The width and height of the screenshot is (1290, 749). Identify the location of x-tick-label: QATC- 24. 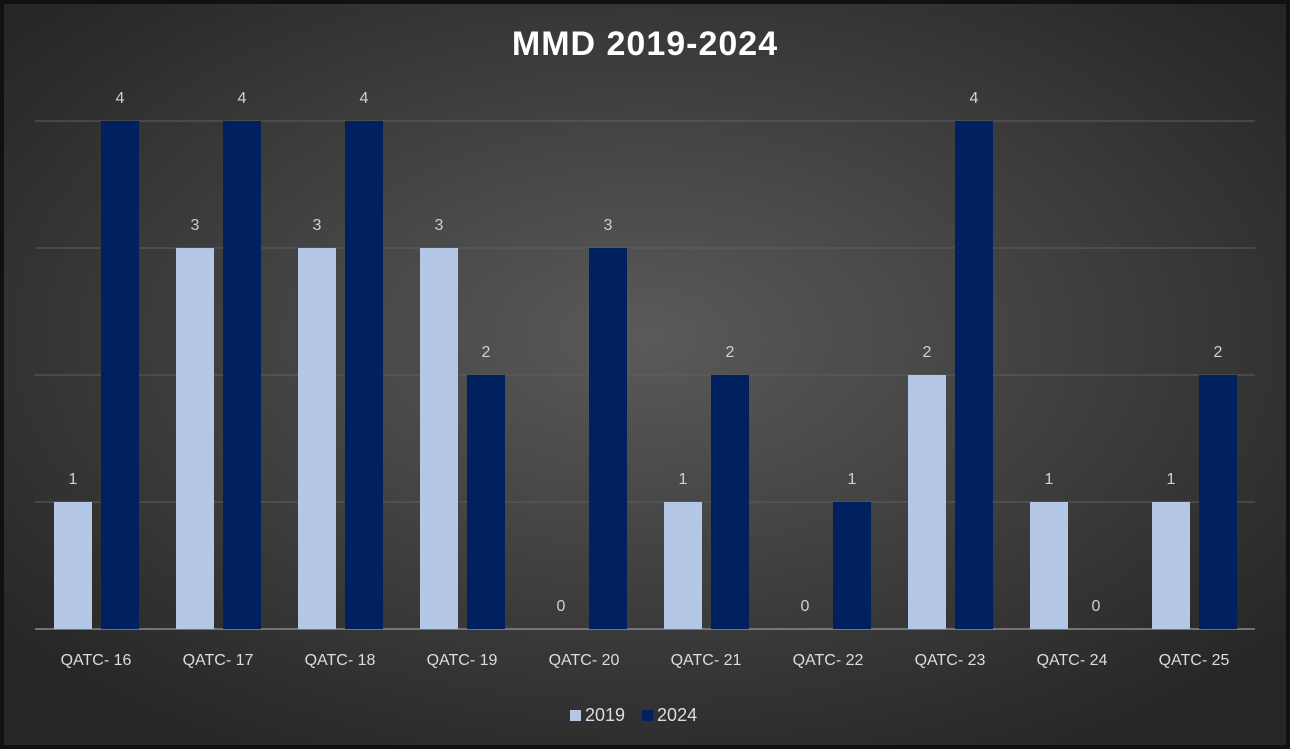
(1072, 660).